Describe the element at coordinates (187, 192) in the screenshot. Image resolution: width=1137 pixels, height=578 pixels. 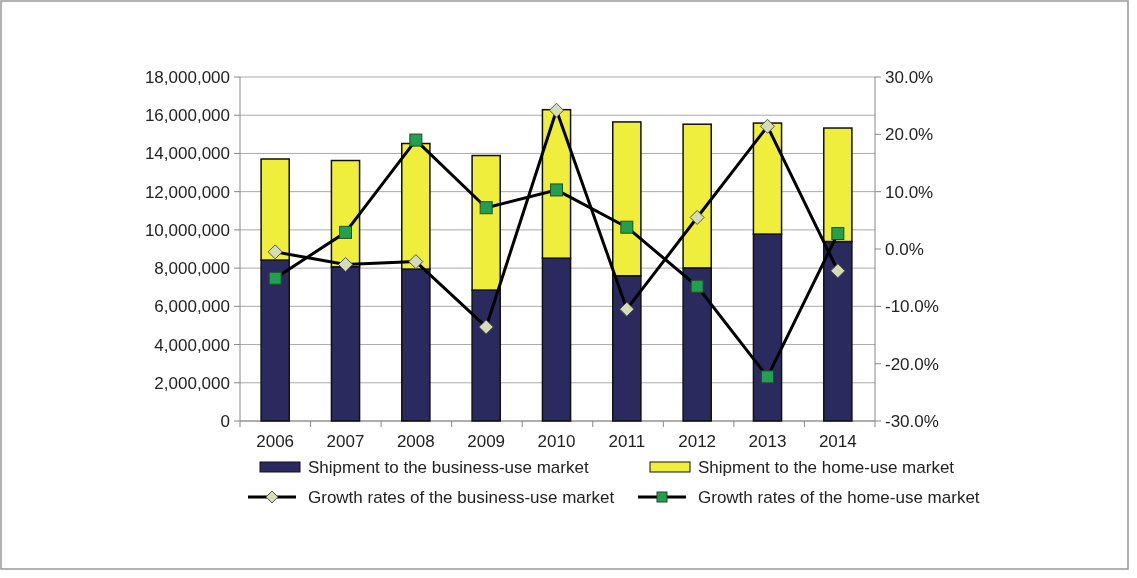
I see `y-tick-label: 12,000,000` at that location.